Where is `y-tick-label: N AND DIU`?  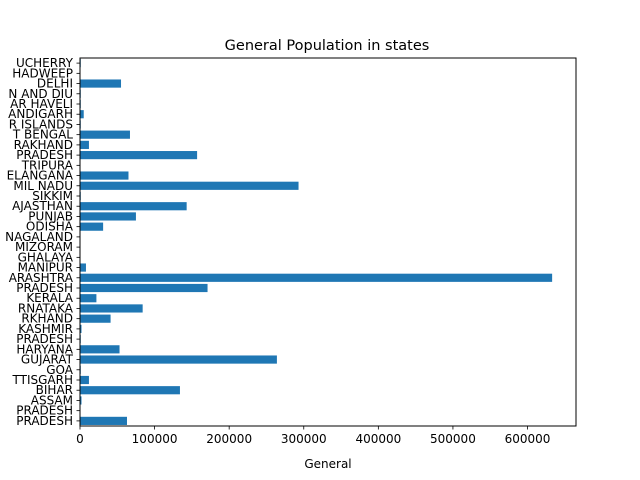 y-tick-label: N AND DIU is located at coordinates (40, 94).